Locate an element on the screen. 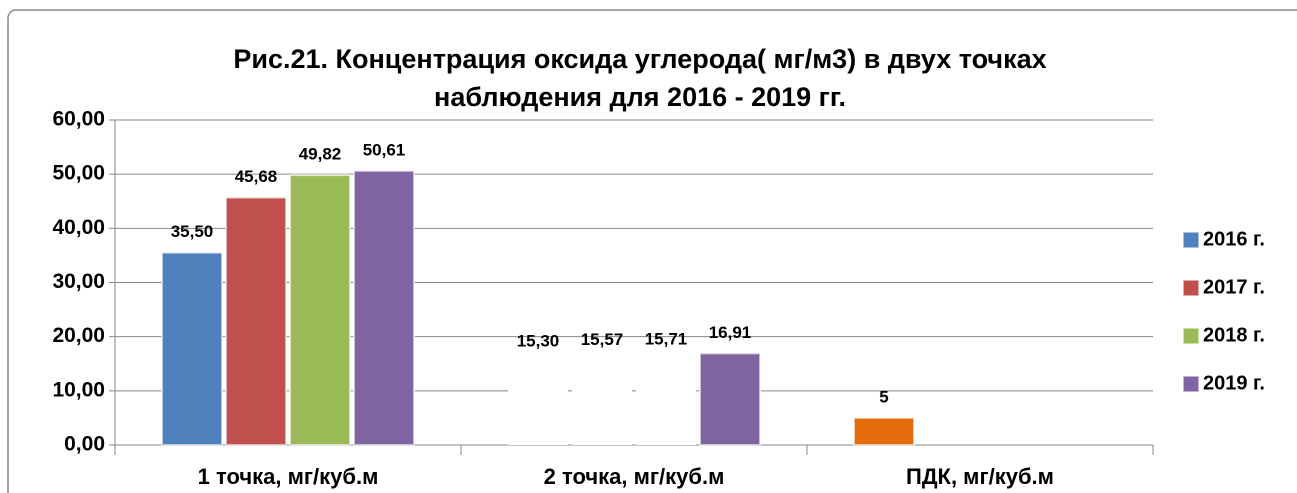 The width and height of the screenshot is (1297, 493). data-label: 15,30 is located at coordinates (538, 341).